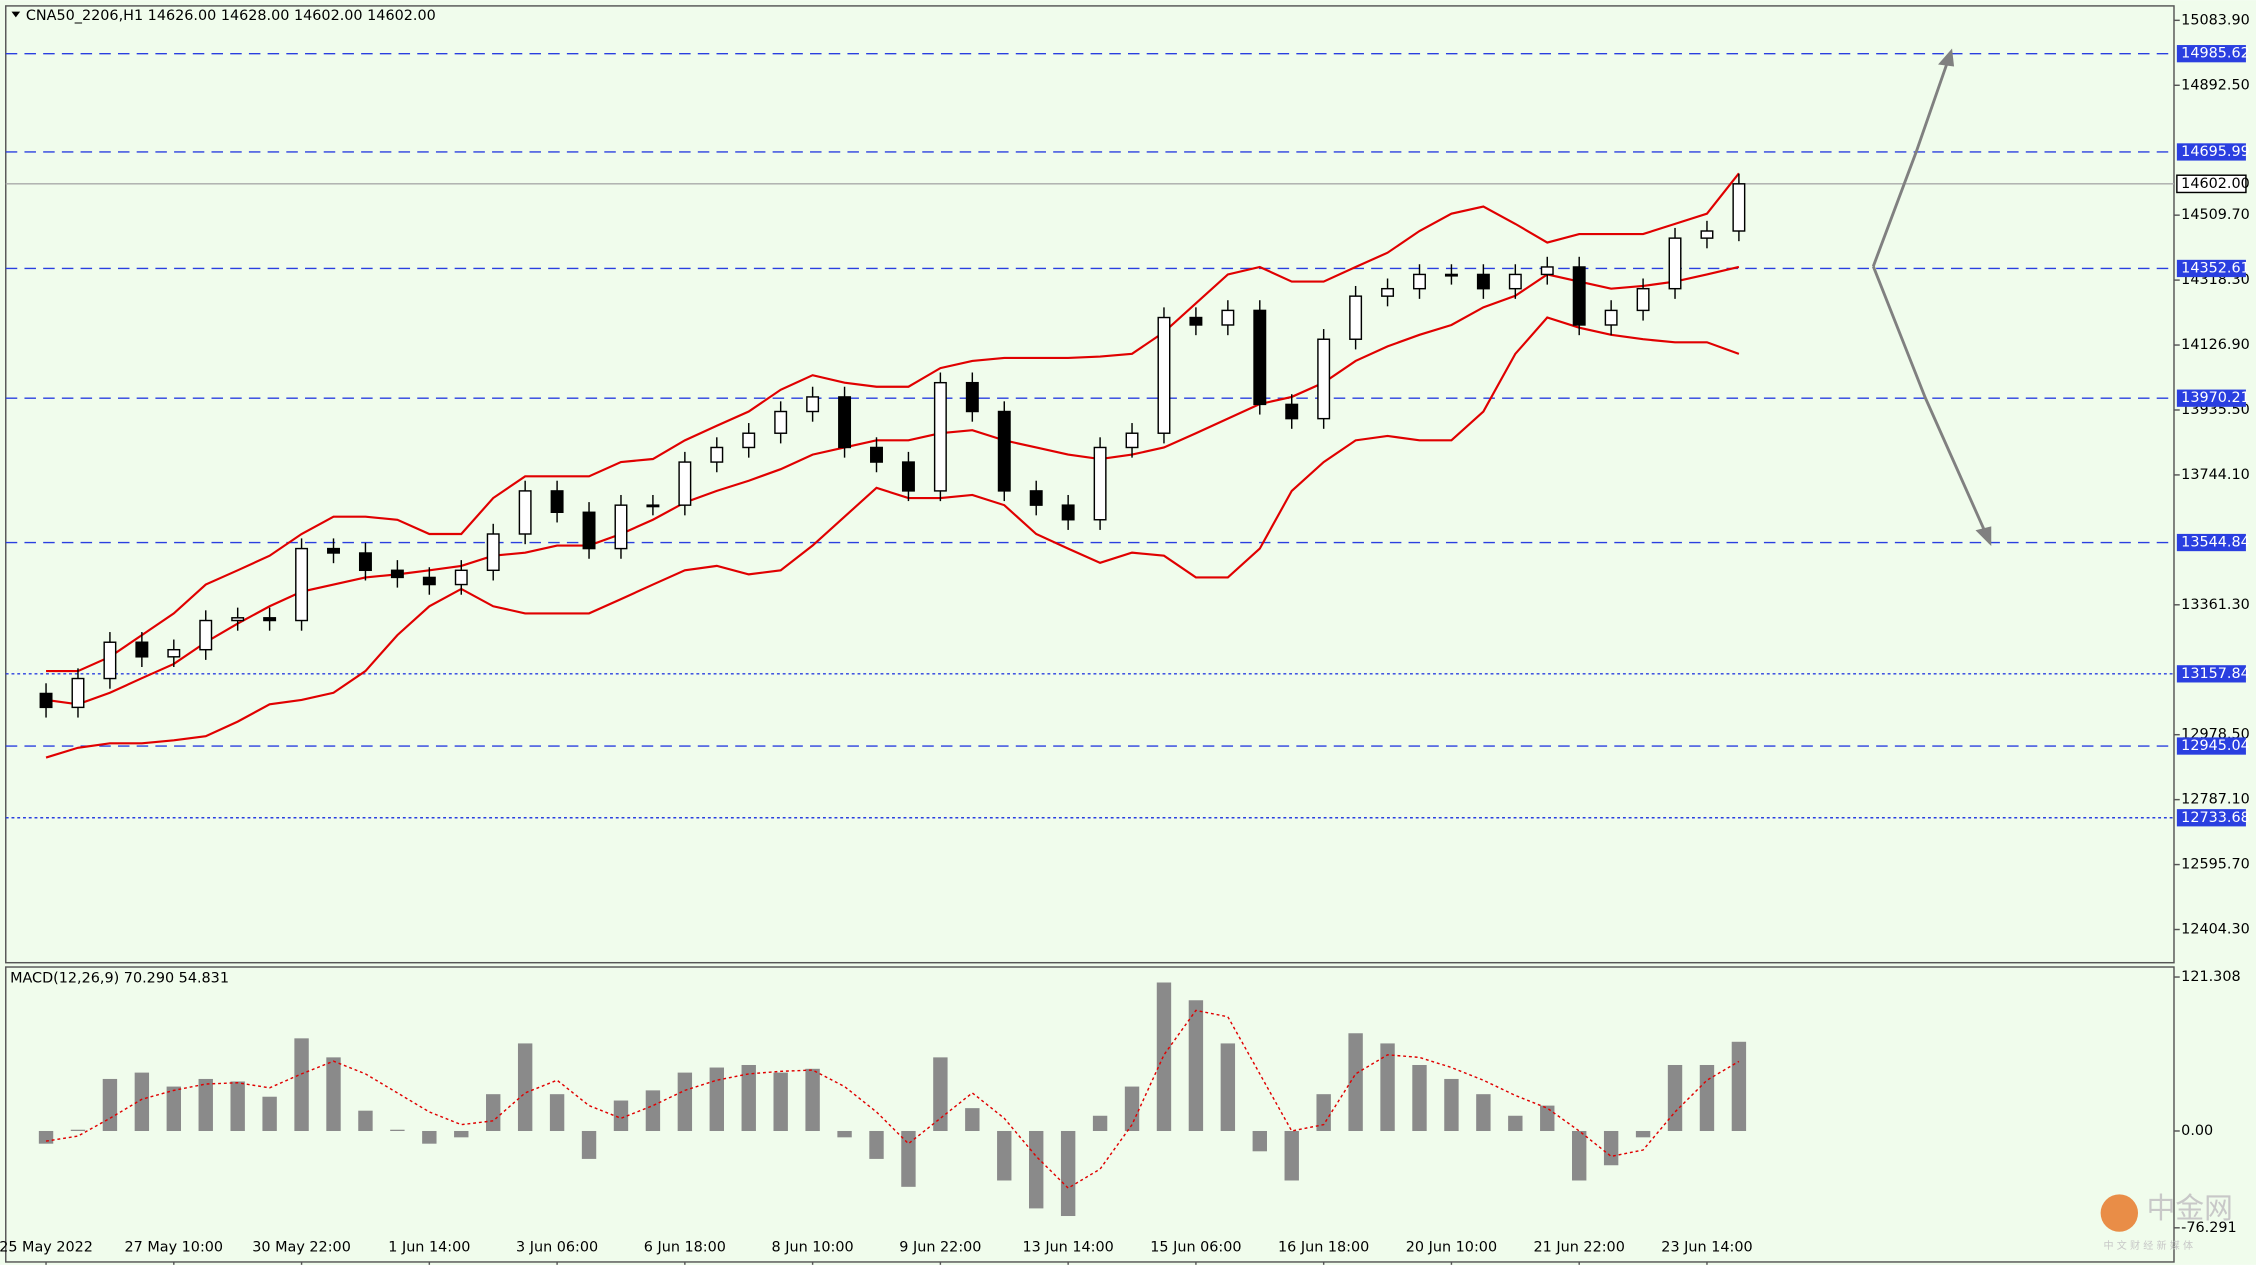  I want to click on level-label: 13157.84, so click(2215, 674).